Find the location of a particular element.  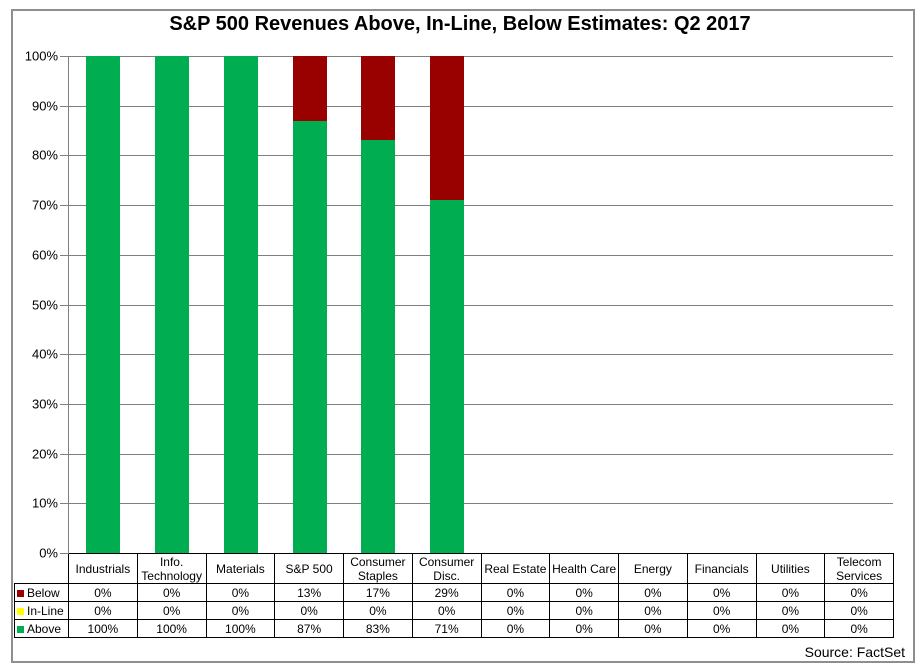

table-row-in-line: In-Line 0% 0% 0% 0% 0% 0% 0% 0% 0% 0% 0% 0% is located at coordinates (454, 610).